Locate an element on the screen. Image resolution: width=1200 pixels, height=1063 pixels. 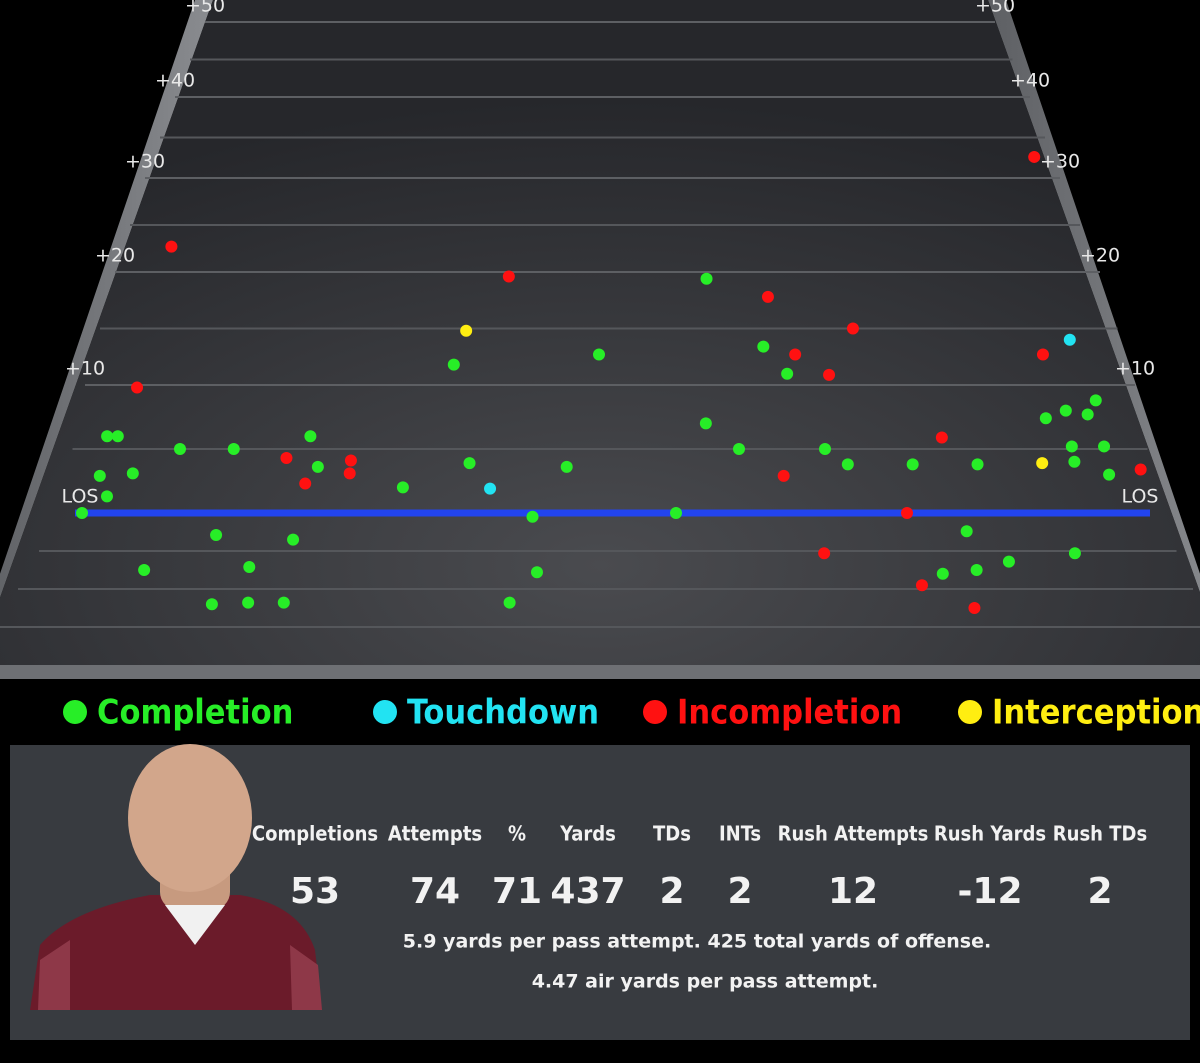
legend-label: Incompletion is located at coordinates (789, 713).